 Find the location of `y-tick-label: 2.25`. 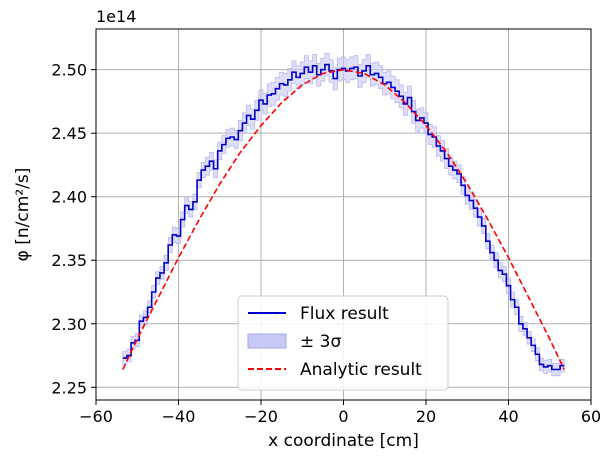

y-tick-label: 2.25 is located at coordinates (69, 387).